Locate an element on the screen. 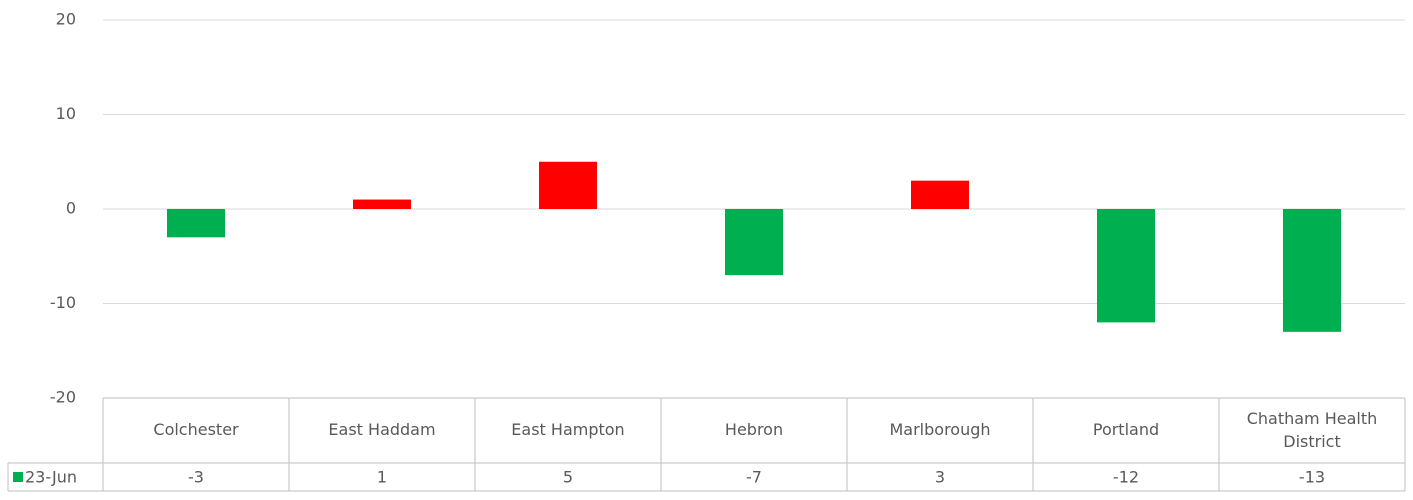  category-cell: East Hampton is located at coordinates (568, 430).